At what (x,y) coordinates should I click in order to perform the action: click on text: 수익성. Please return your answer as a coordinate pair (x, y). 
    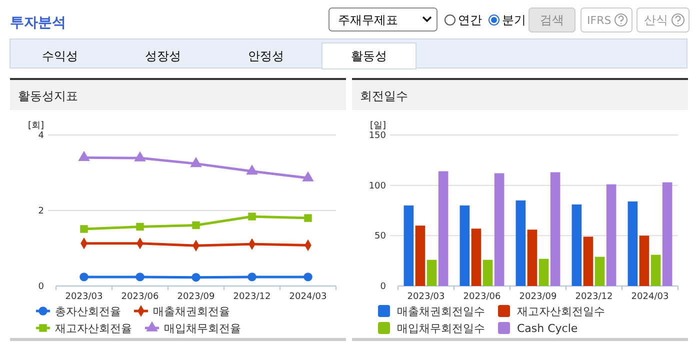
    Looking at the image, I should click on (60, 56).